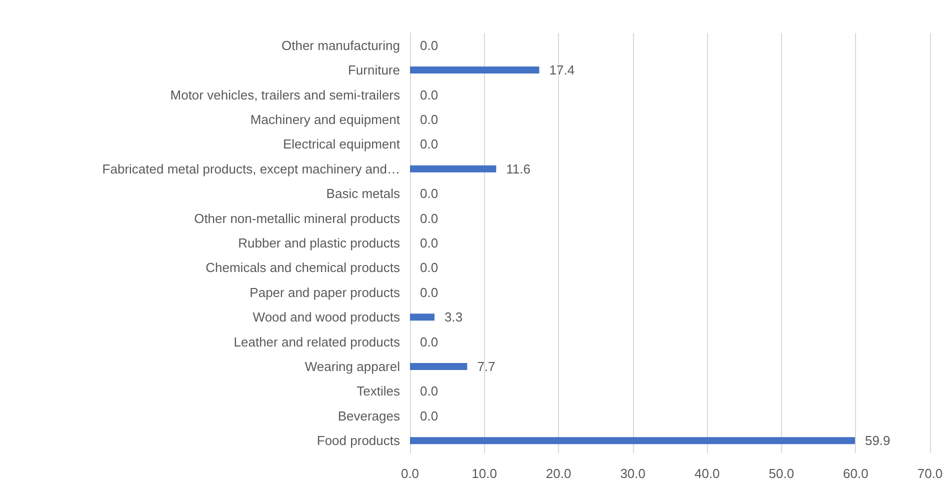 This screenshot has width=947, height=493. I want to click on x-tick-label: 20.0, so click(559, 473).